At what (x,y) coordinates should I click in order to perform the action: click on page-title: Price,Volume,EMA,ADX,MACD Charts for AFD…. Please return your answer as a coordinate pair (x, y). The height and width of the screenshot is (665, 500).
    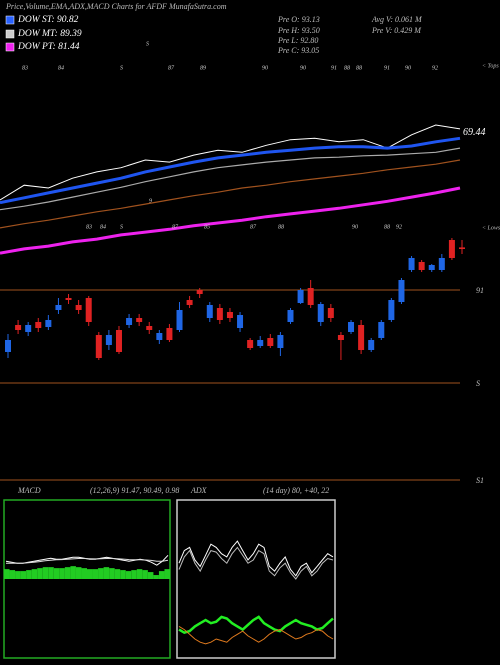
    Looking at the image, I should click on (116, 6).